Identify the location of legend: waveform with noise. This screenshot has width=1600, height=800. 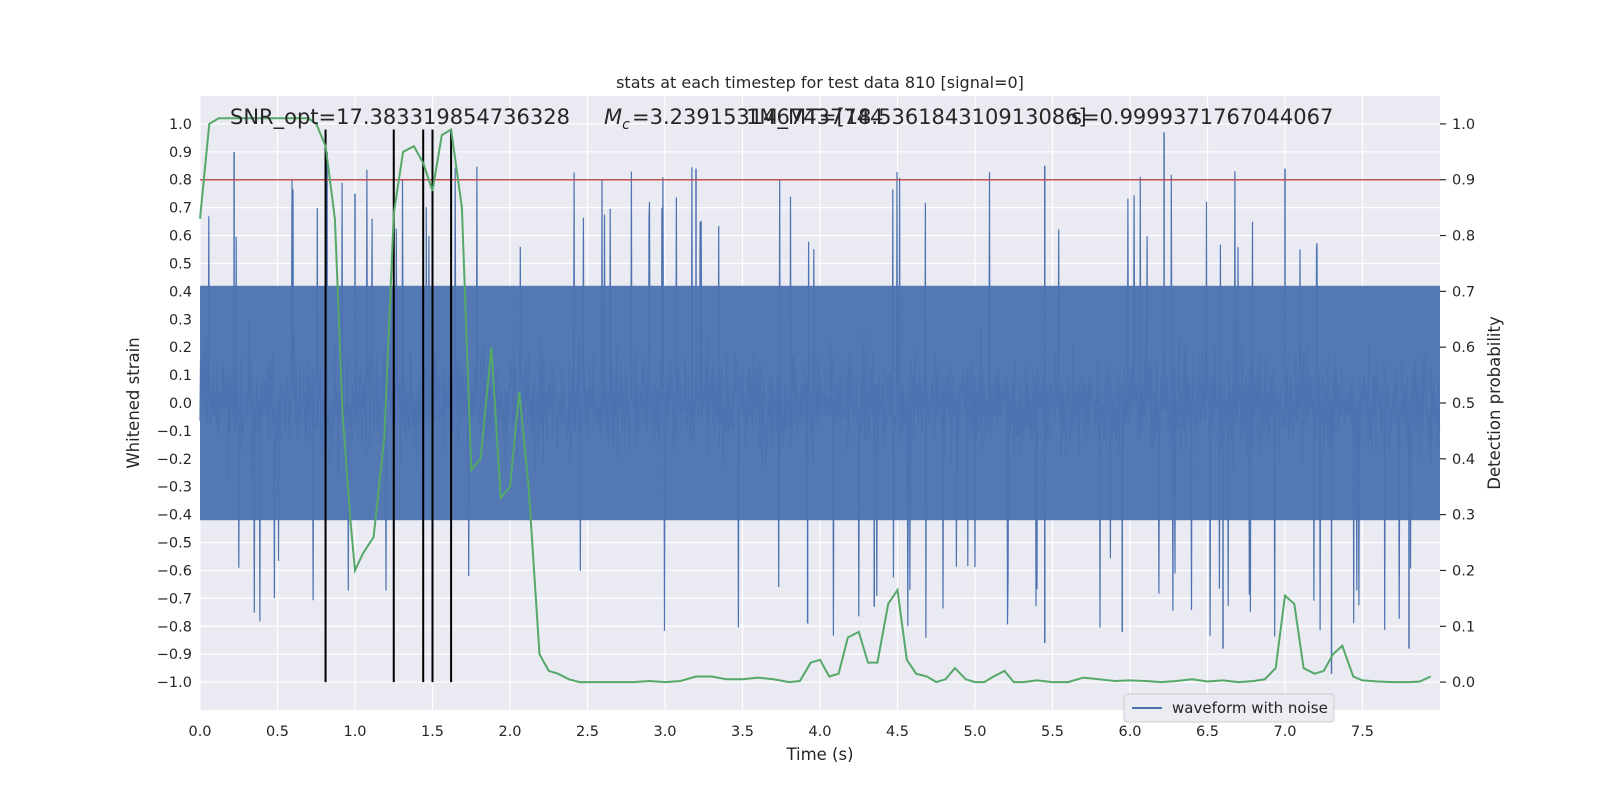
(1229, 708).